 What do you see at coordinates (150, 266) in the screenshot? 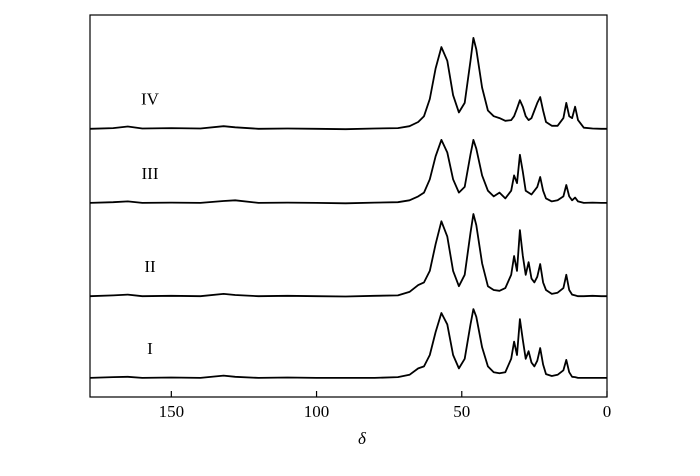
I see `series-label: II` at bounding box center [150, 266].